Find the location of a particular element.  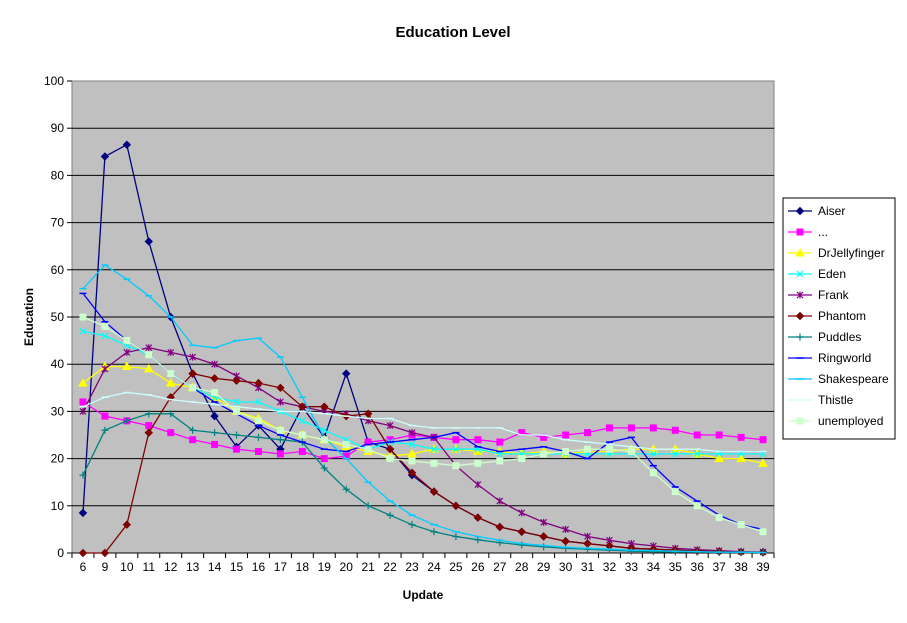

legend-item: Frank is located at coordinates (819, 295).